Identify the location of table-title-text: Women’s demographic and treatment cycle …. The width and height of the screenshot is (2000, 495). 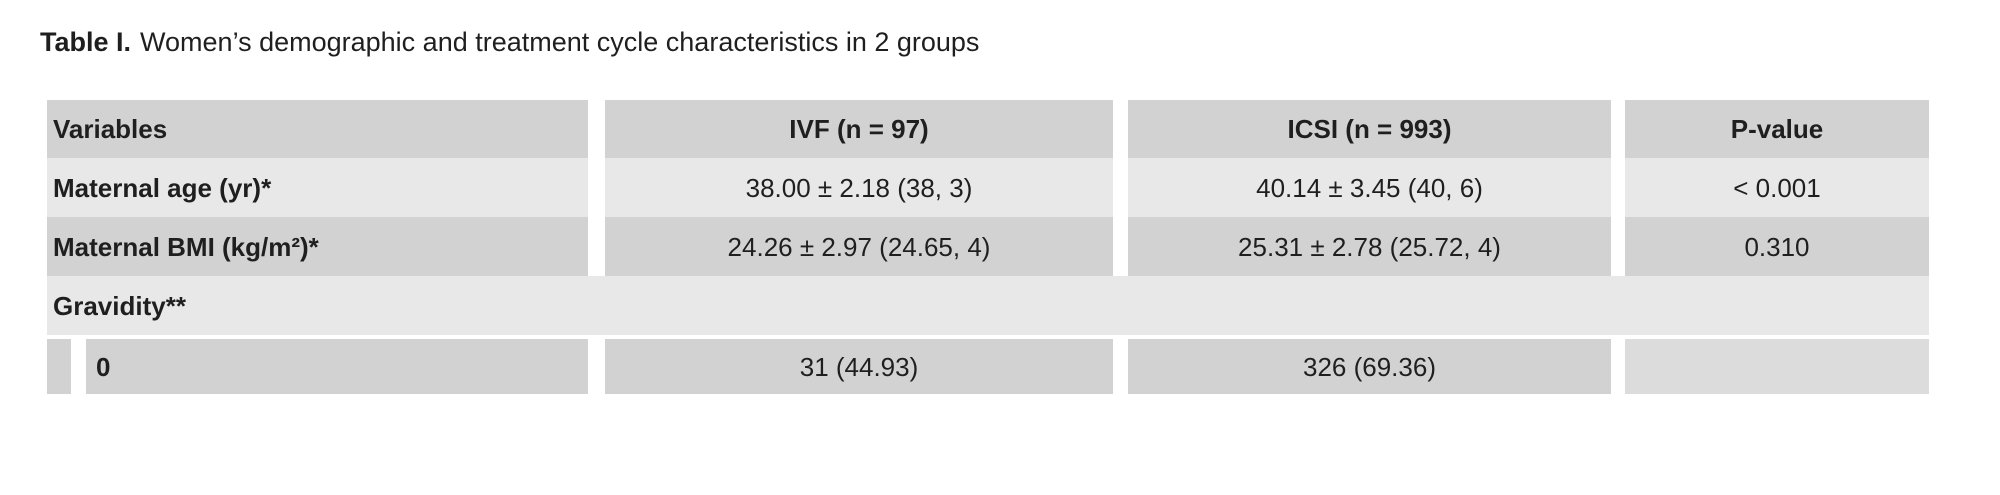
(560, 42).